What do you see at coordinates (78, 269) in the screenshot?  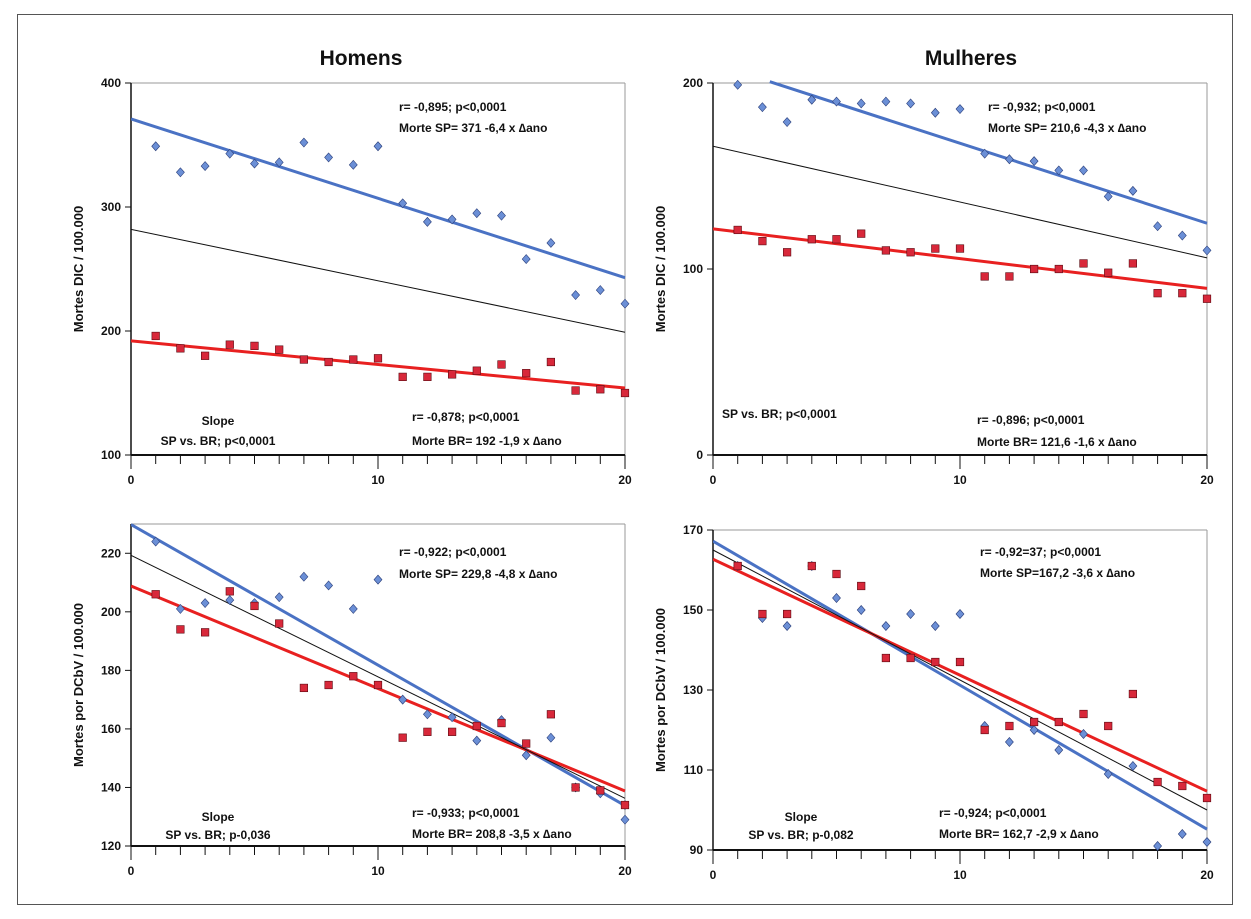 I see `y-axis-label: Mortes DIC / 100.000` at bounding box center [78, 269].